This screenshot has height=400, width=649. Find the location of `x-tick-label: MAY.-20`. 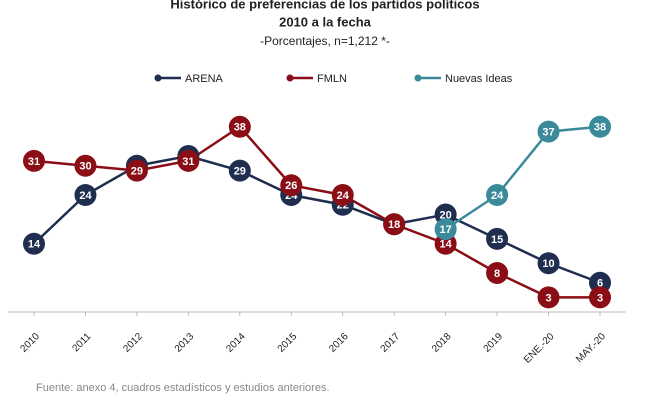

x-tick-label: MAY.-20 is located at coordinates (591, 348).